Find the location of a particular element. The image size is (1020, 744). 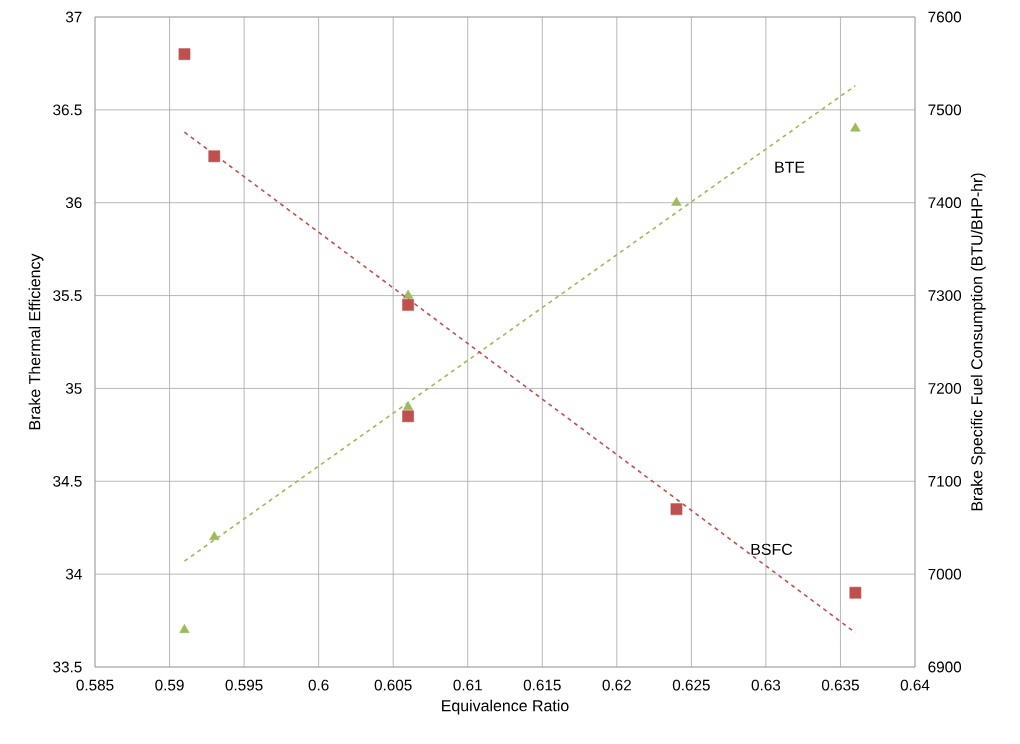

x-tick-label: 0.625 is located at coordinates (691, 685).